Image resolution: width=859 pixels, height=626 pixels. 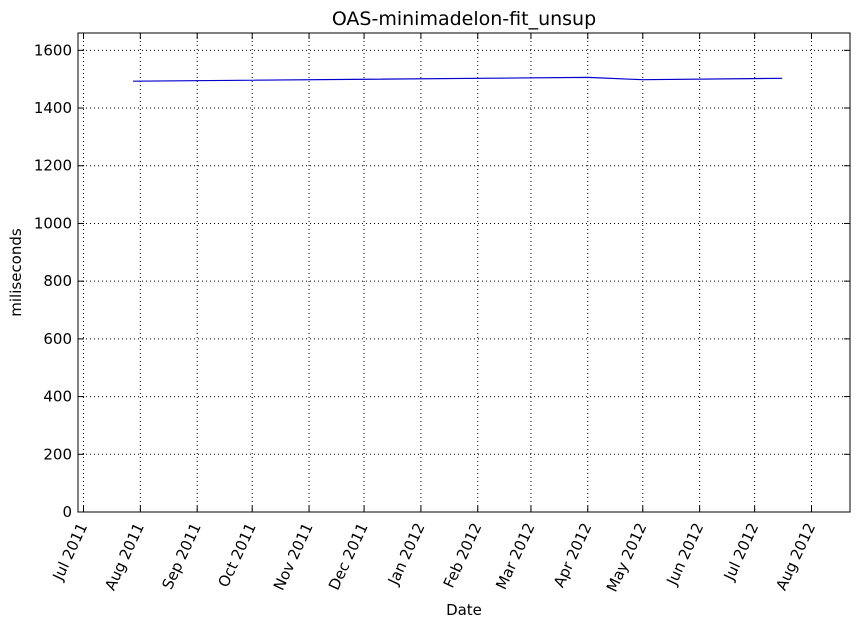 I want to click on y-axis-title: miliseconds, so click(x=16, y=272).